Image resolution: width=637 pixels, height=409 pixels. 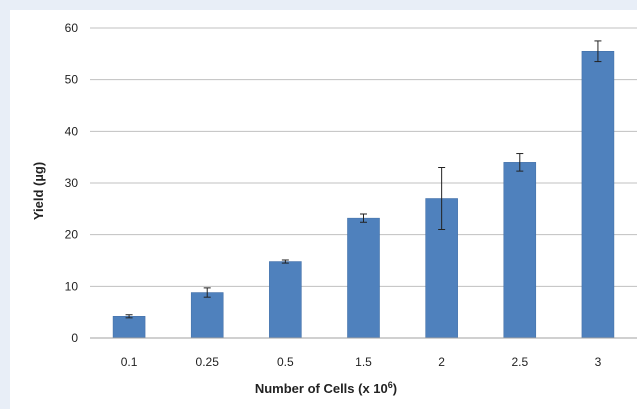 I want to click on y-tick-labels: 0 10 20 30 40 50 60, so click(x=72, y=183).